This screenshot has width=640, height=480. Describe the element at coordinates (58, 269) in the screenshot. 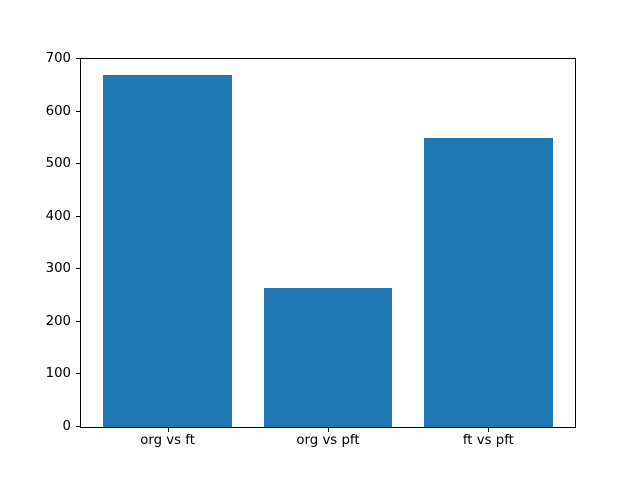

I see `y-tick-label-300: 300` at that location.